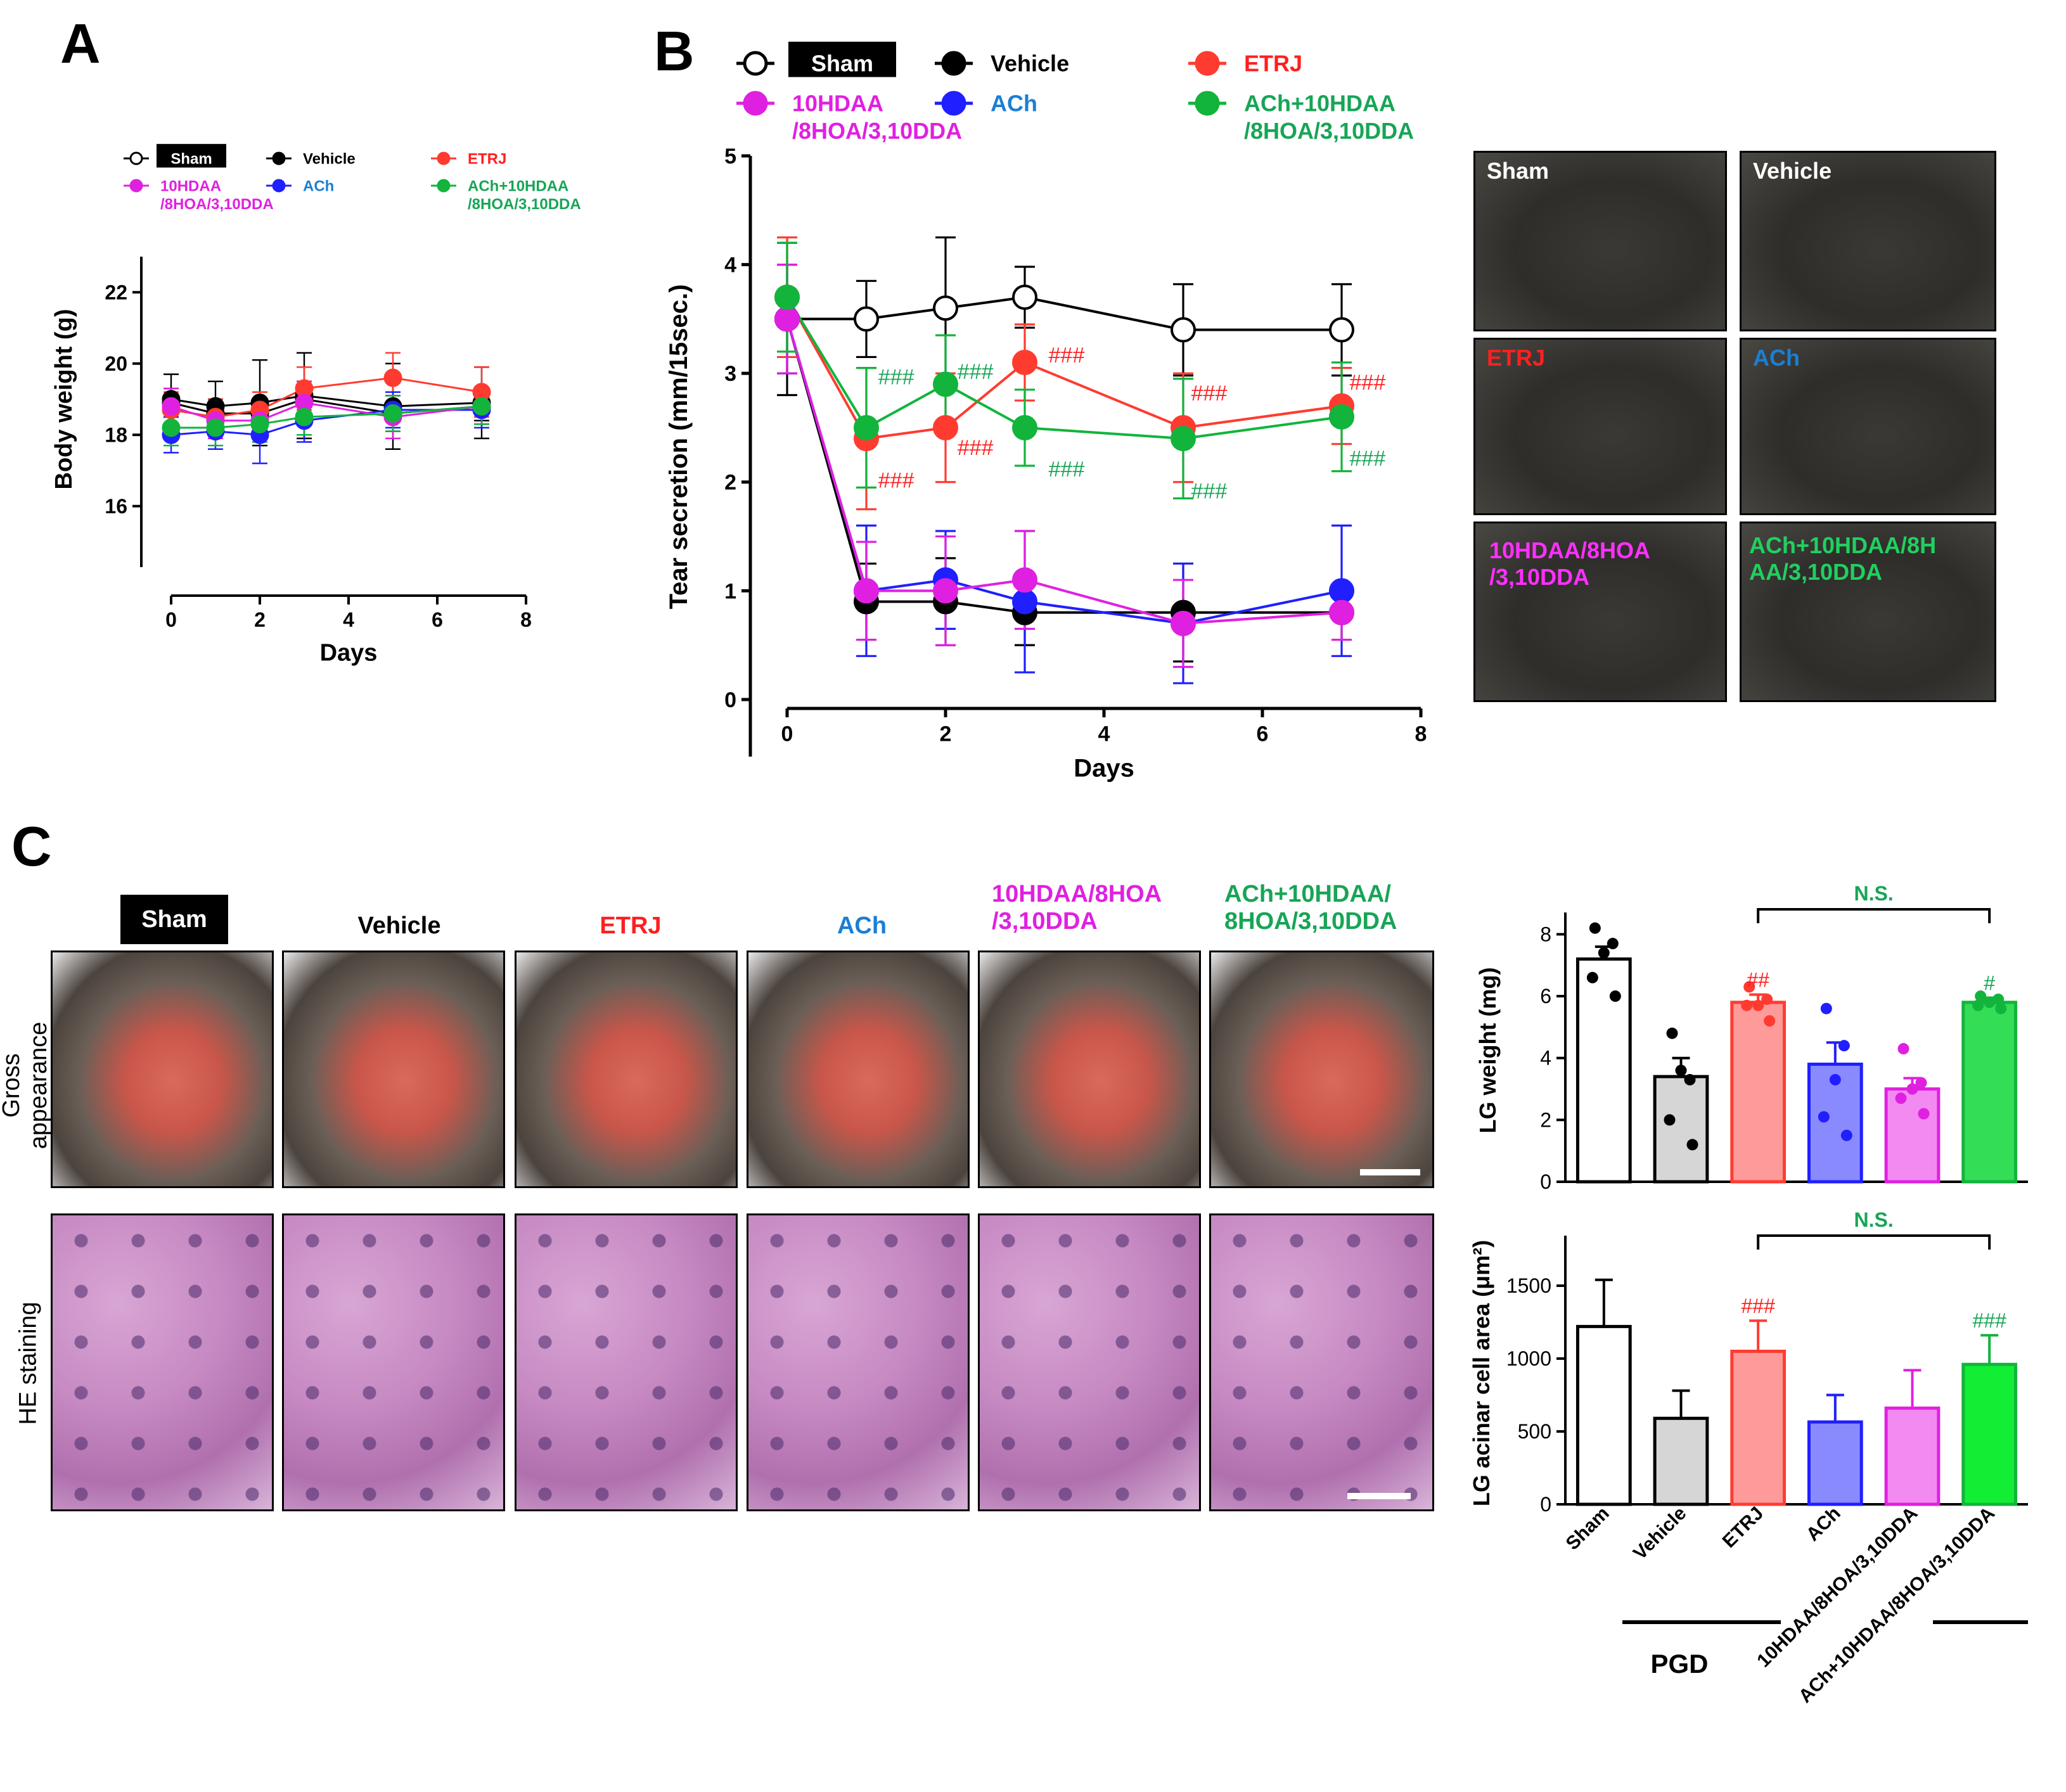 Image resolution: width=2066 pixels, height=1792 pixels. Describe the element at coordinates (1481, 1373) in the screenshot. I see `y-axis-label: LG acinar cell area (μm²)` at that location.